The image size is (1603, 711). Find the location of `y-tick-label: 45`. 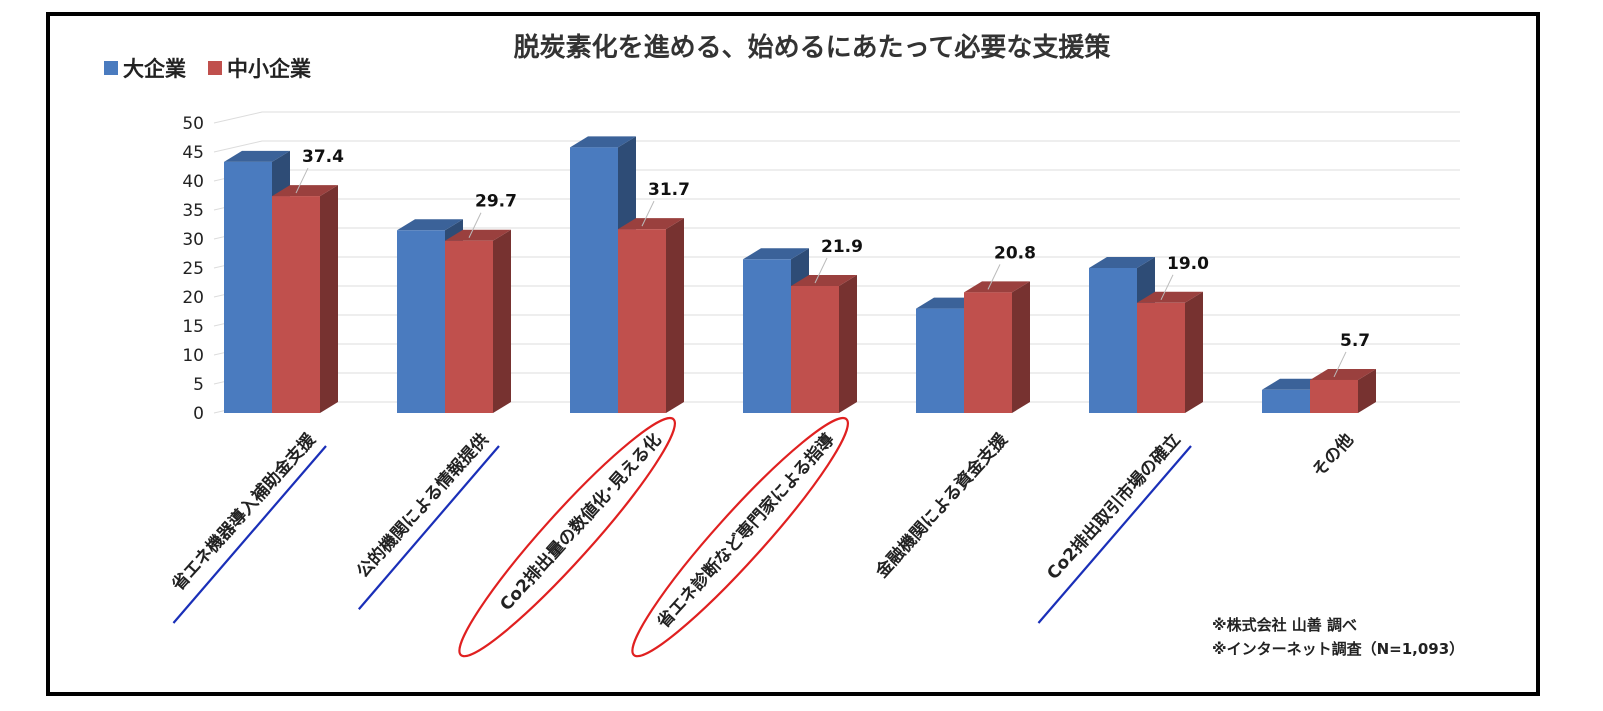

y-tick-label: 45 is located at coordinates (193, 153).